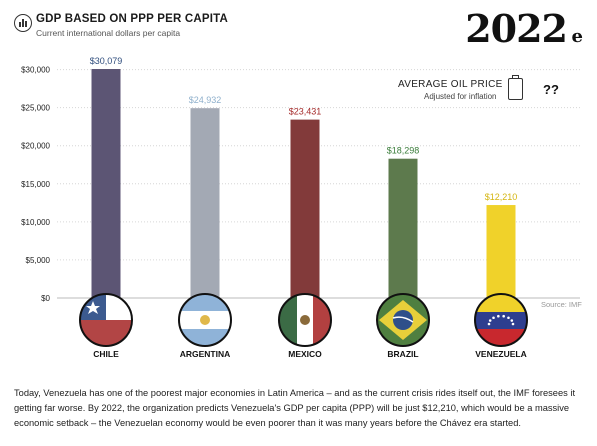  I want to click on y-tick-label: $5,000, so click(38, 260).